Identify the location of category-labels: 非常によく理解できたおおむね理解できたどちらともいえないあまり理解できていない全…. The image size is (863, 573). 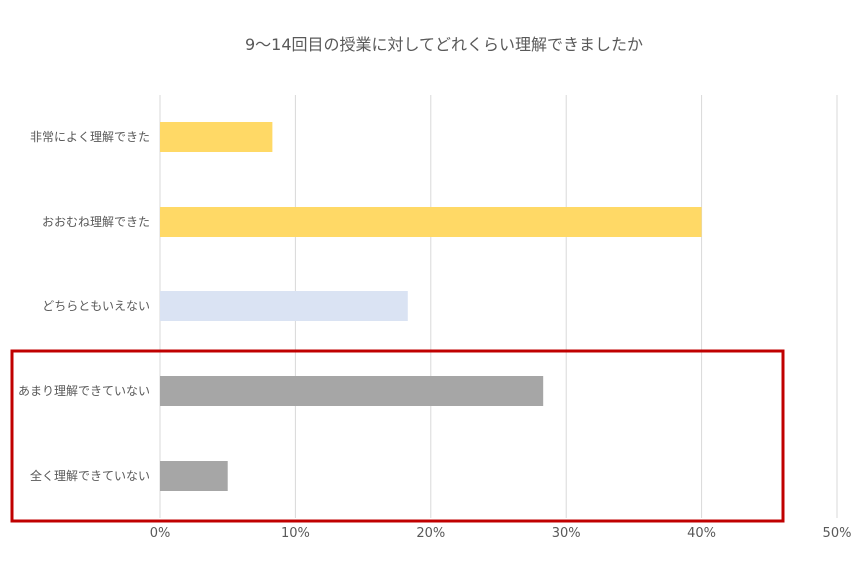
(84, 306).